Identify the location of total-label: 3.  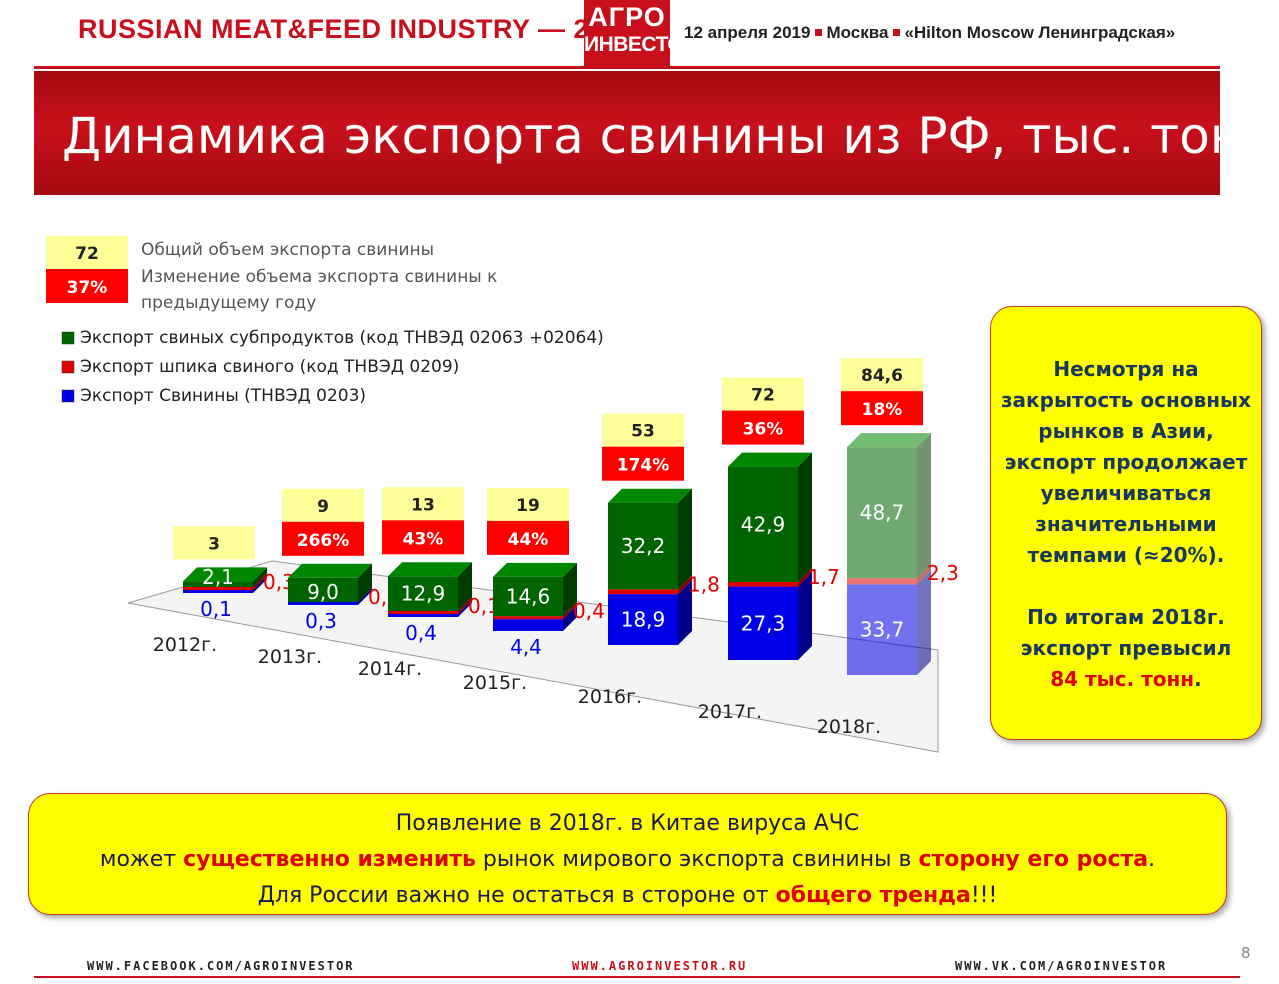
(214, 544).